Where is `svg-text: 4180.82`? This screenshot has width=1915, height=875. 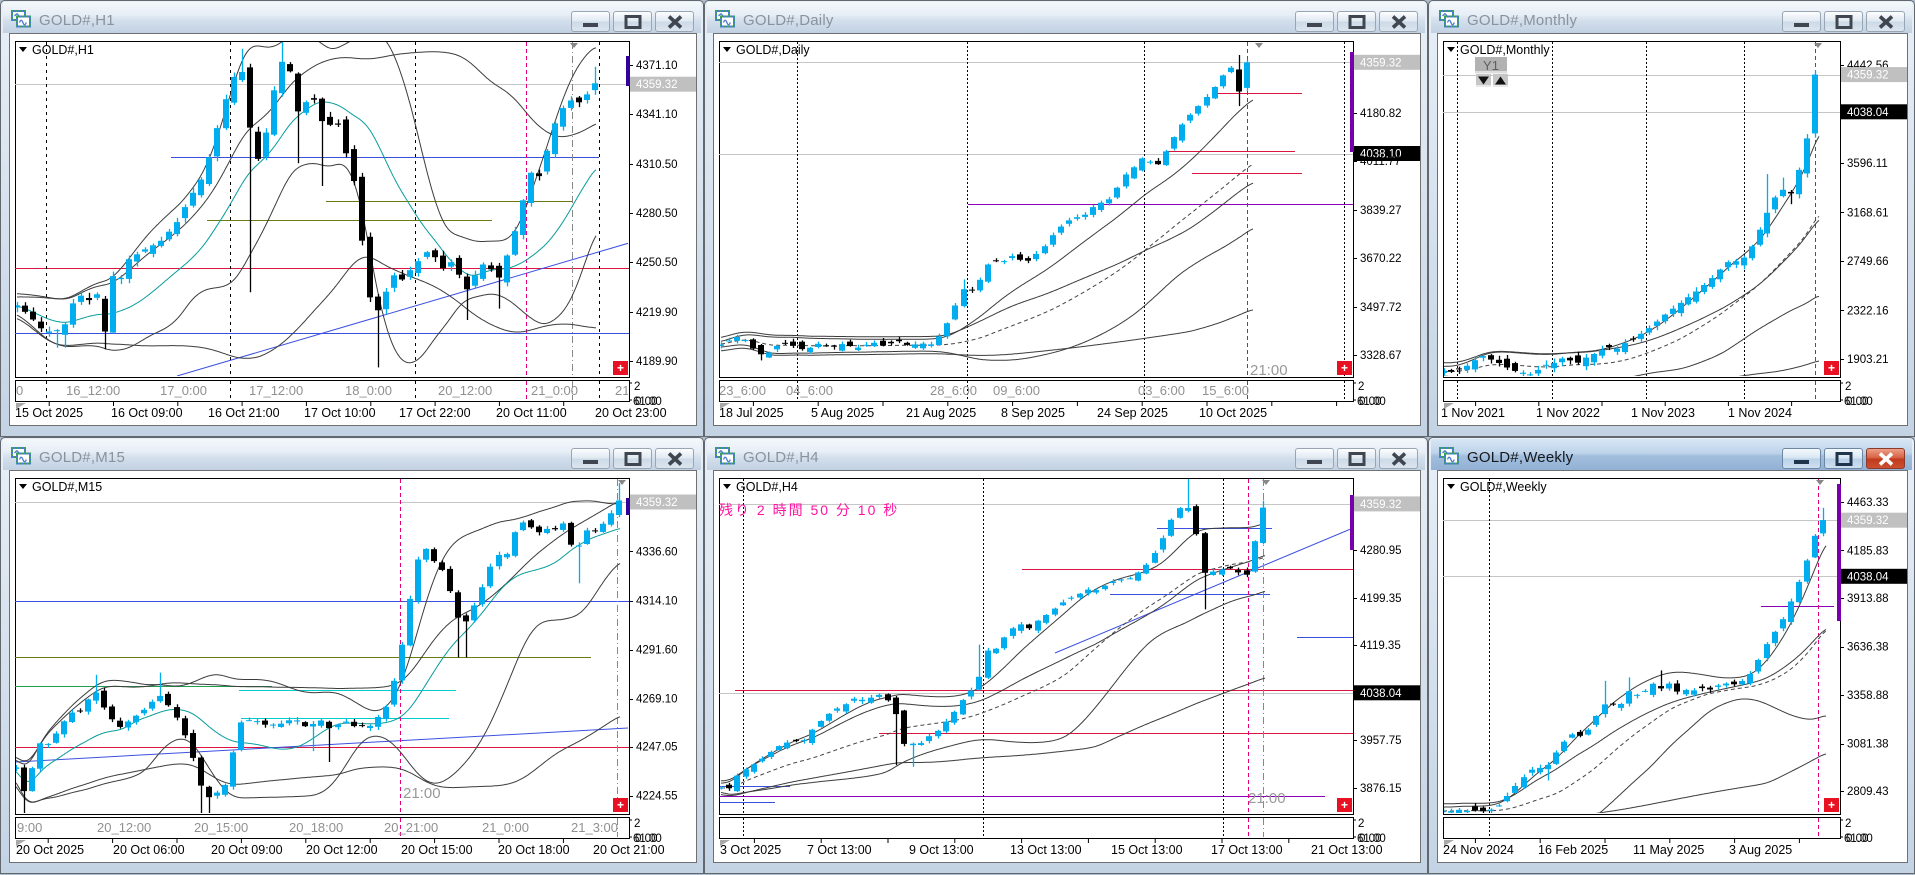 svg-text: 4180.82 is located at coordinates (1381, 114).